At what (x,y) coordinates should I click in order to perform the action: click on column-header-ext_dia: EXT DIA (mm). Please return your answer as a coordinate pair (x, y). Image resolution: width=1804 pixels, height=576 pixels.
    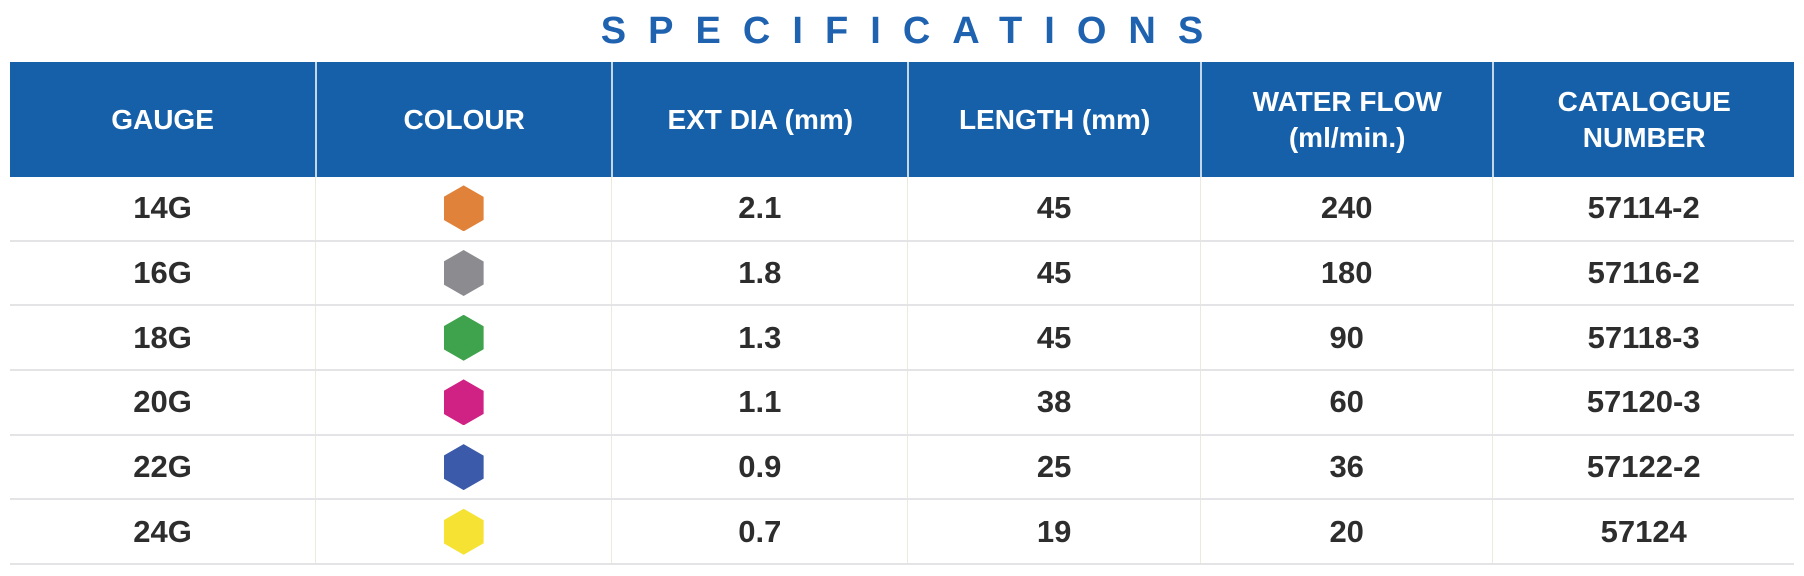
    Looking at the image, I should click on (759, 119).